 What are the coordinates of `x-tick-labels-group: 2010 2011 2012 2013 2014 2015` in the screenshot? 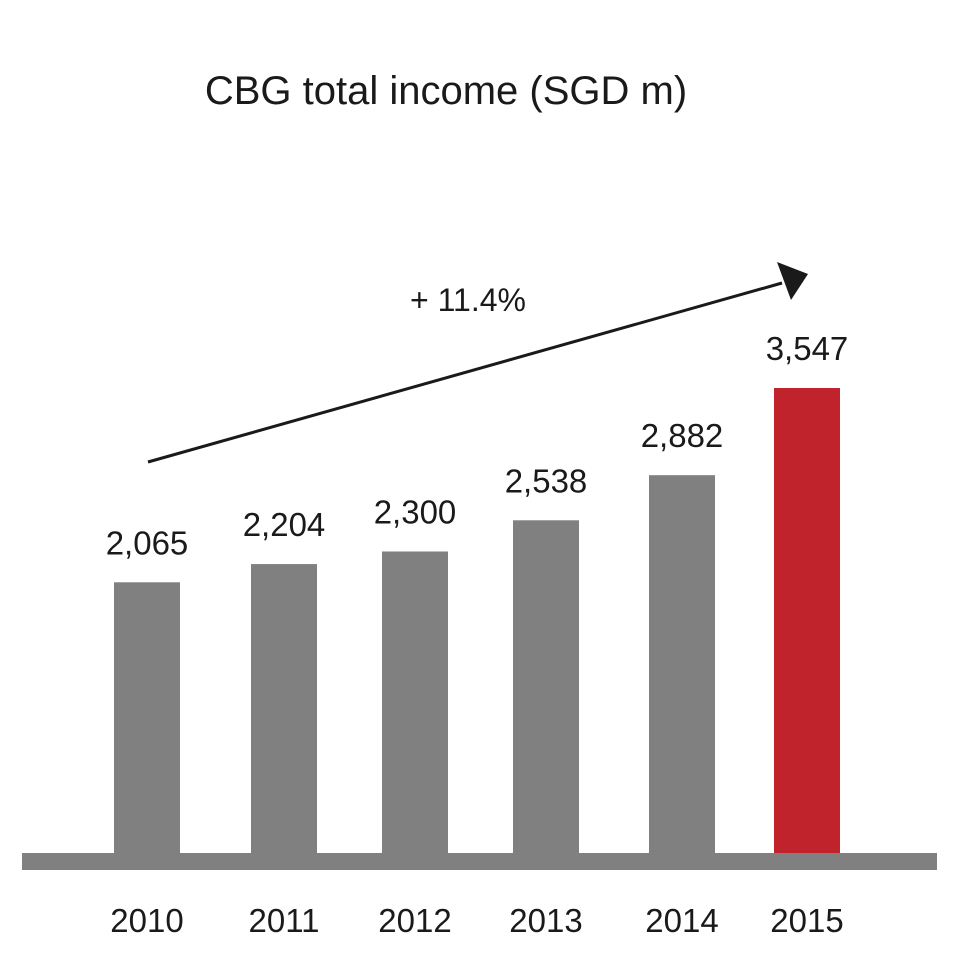 It's located at (476, 920).